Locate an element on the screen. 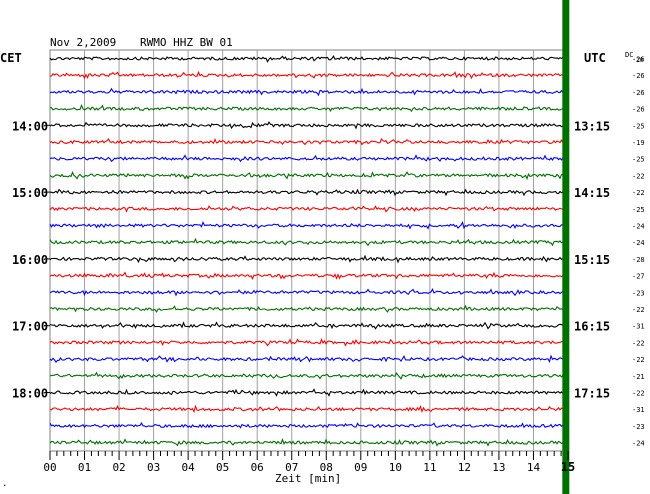  x-tick-label: 01 is located at coordinates (84, 467).